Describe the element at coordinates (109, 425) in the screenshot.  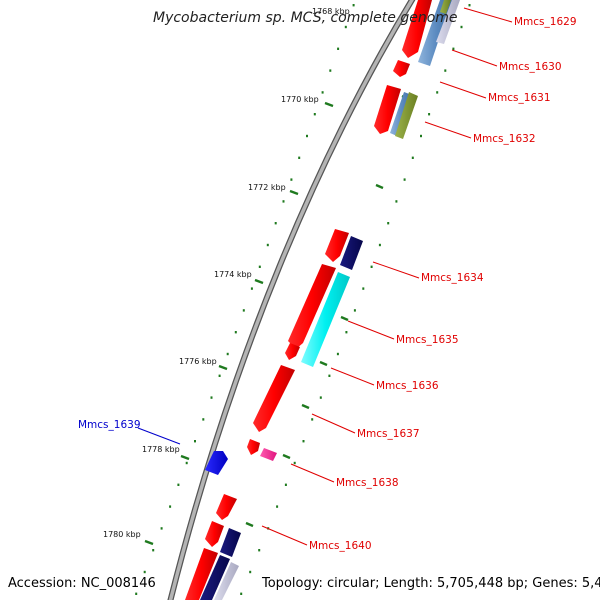
I see `gene-label-blue: Mmcs_1639` at that location.